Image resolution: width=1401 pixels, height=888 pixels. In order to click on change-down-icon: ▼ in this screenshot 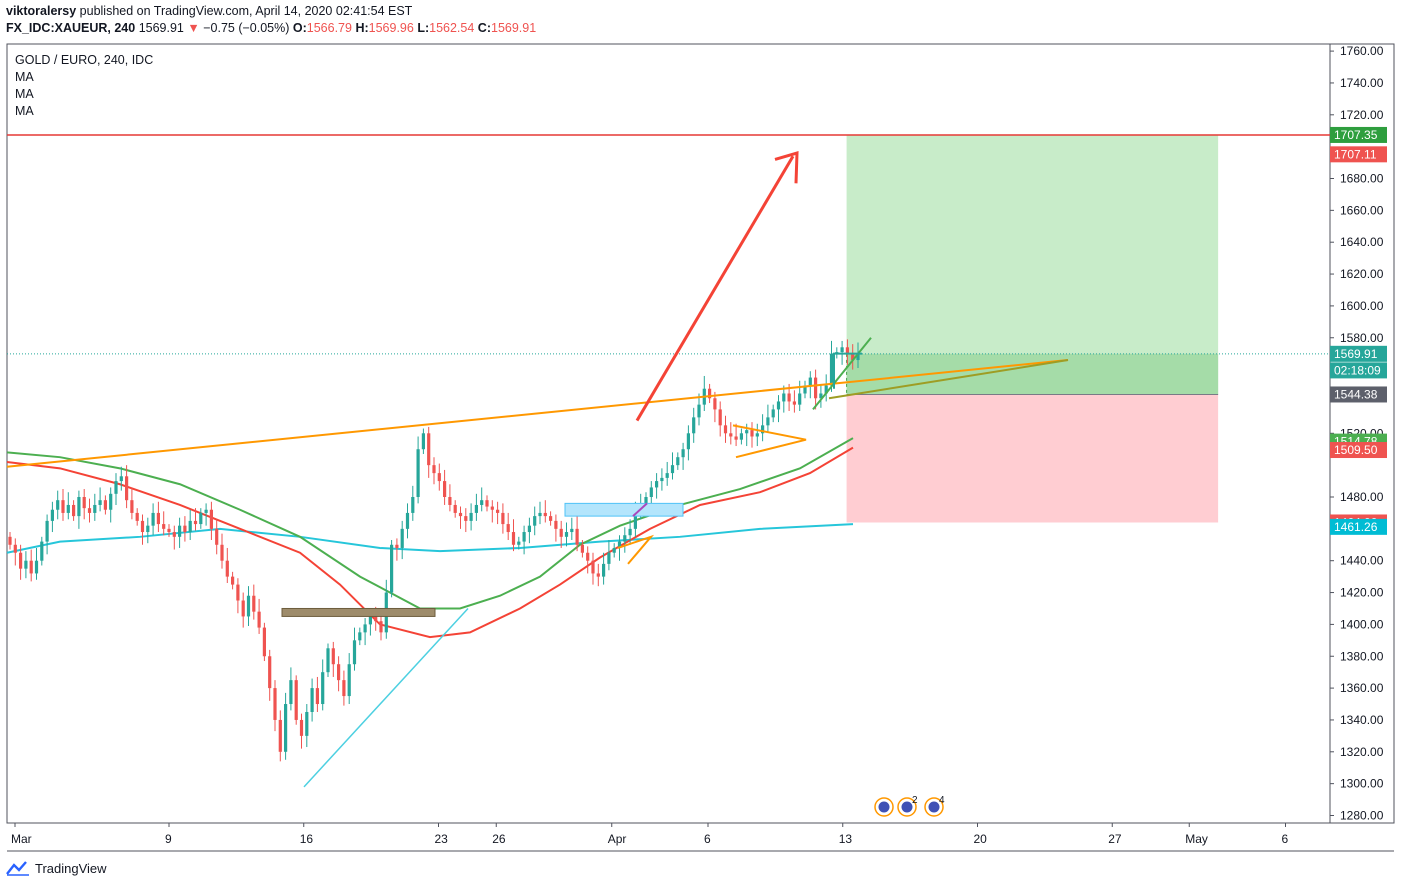, I will do `click(193, 28)`.